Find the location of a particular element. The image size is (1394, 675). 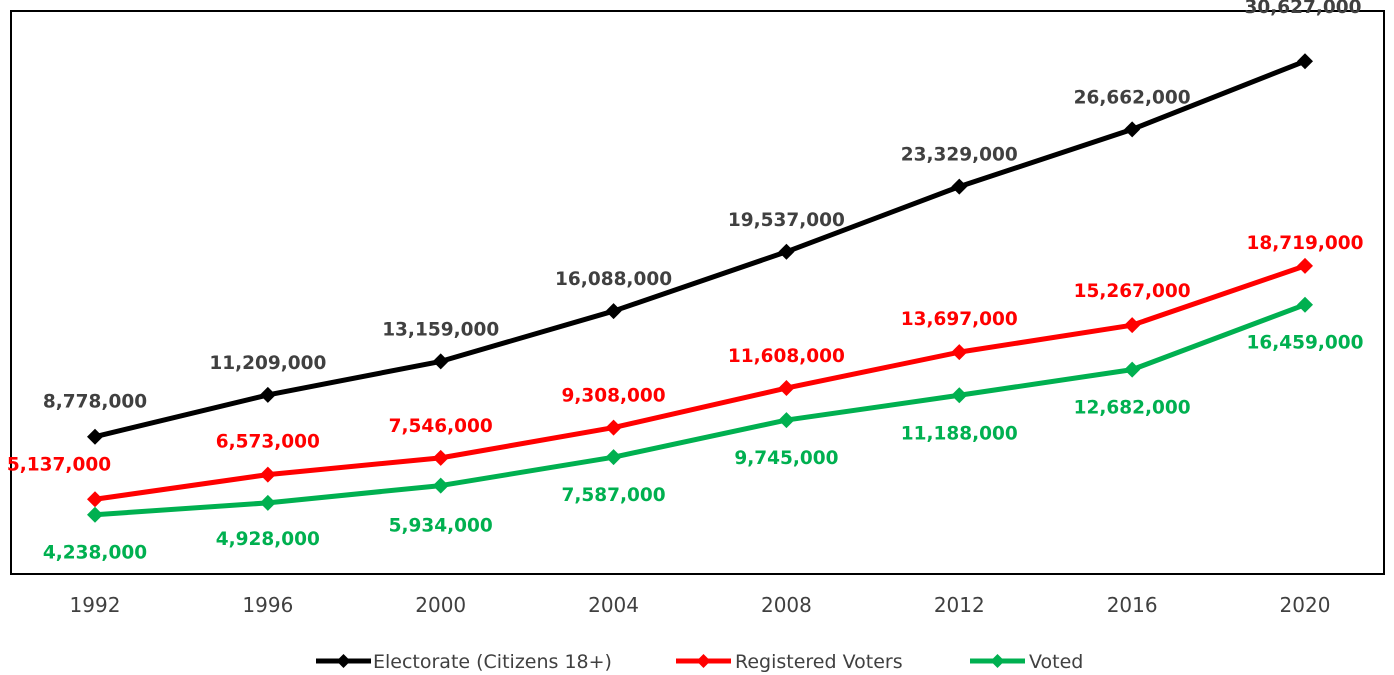

data-label-voted-1996: 4,928,000 is located at coordinates (268, 539).